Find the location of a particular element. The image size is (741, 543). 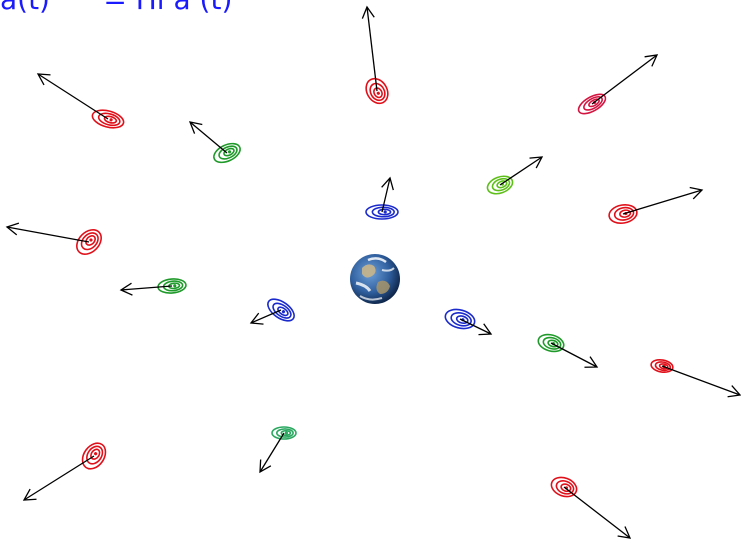

galaxy-blue-right is located at coordinates (468, 322).